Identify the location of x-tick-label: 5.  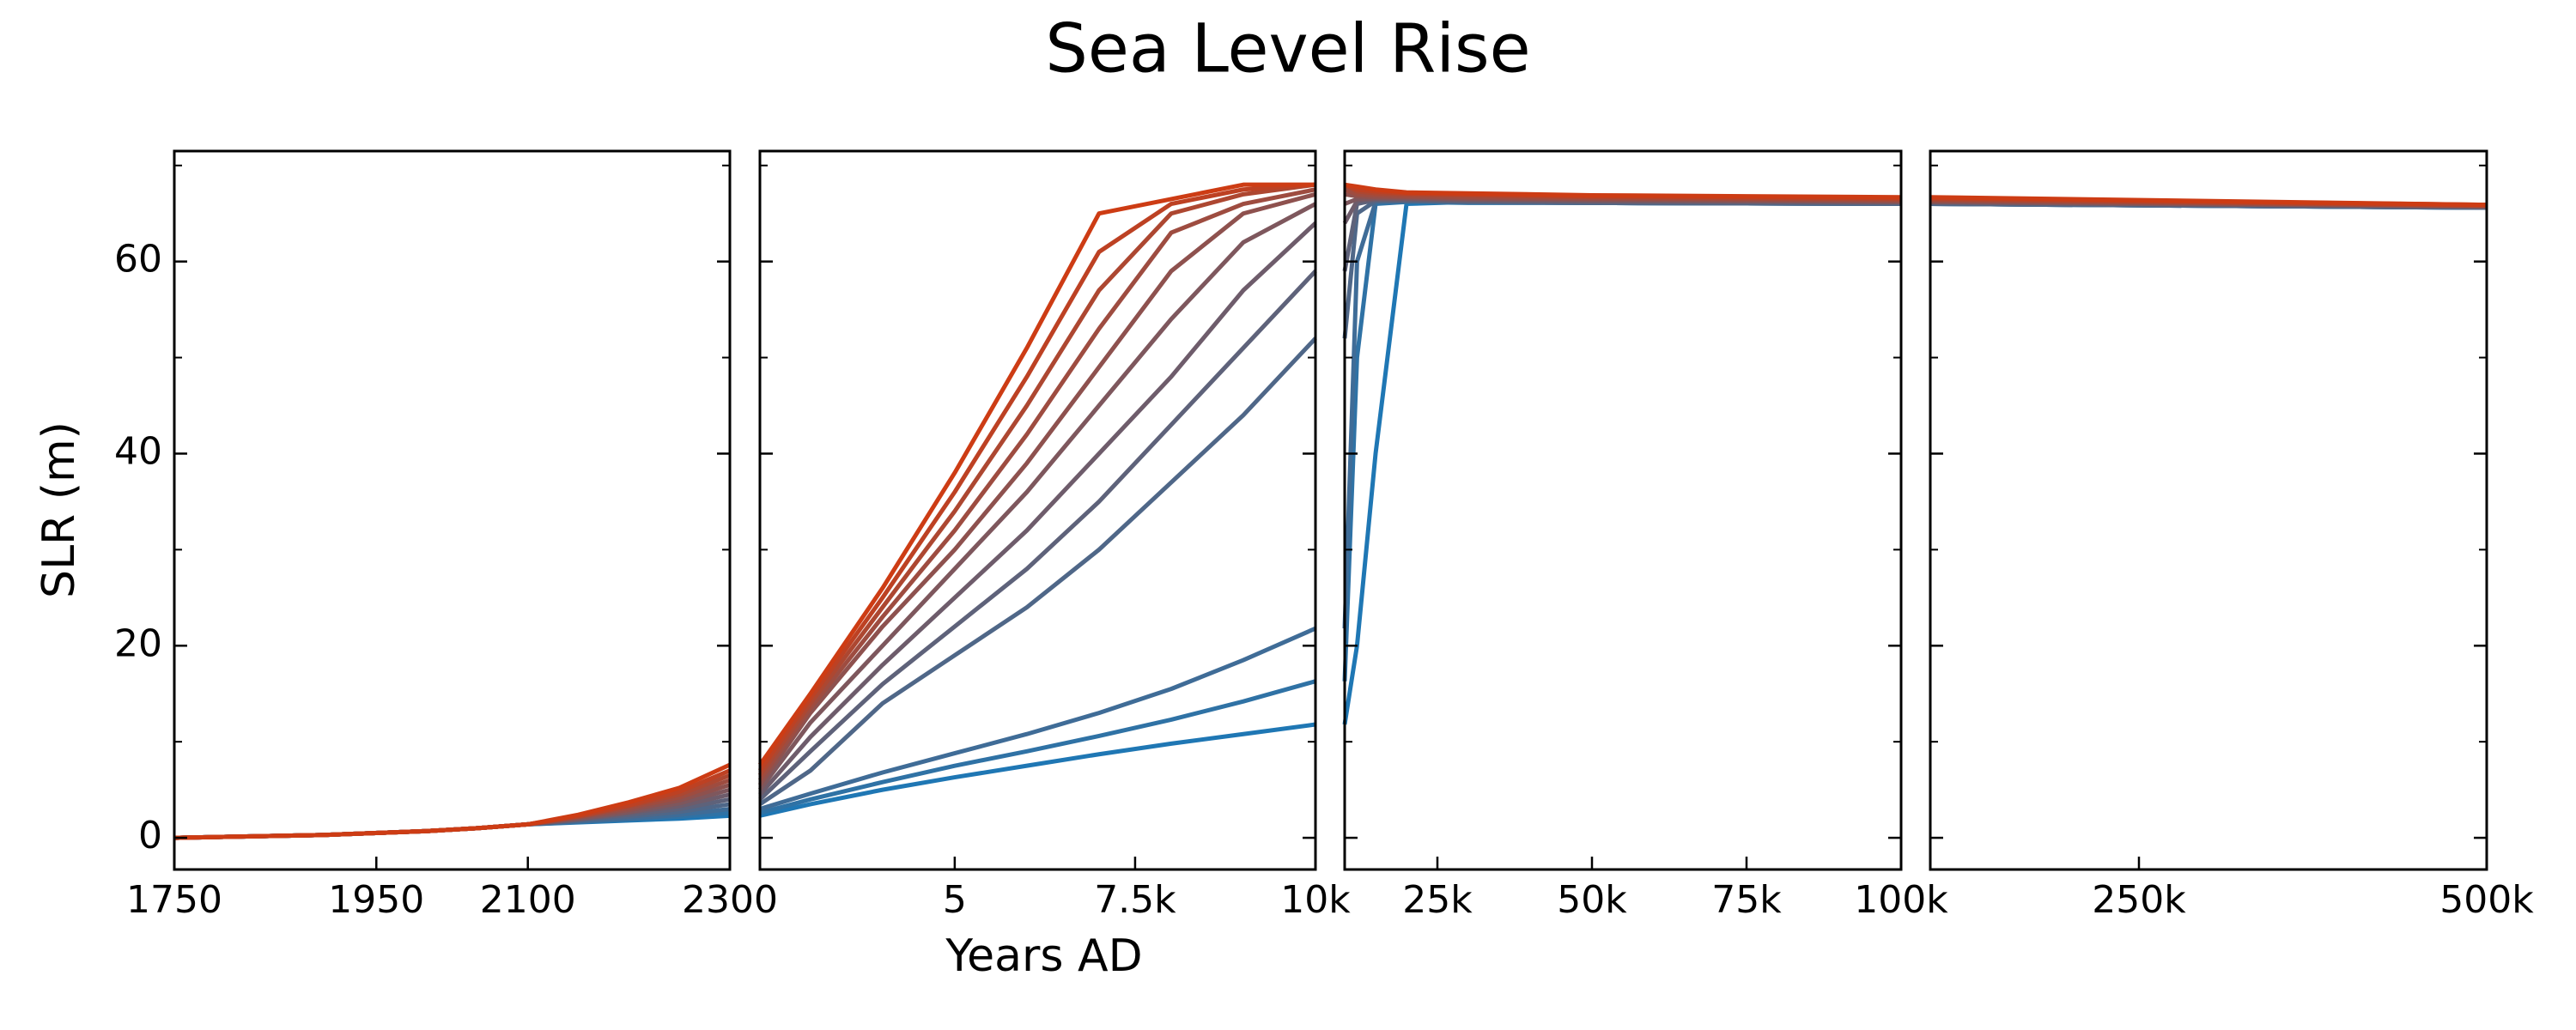
(955, 900).